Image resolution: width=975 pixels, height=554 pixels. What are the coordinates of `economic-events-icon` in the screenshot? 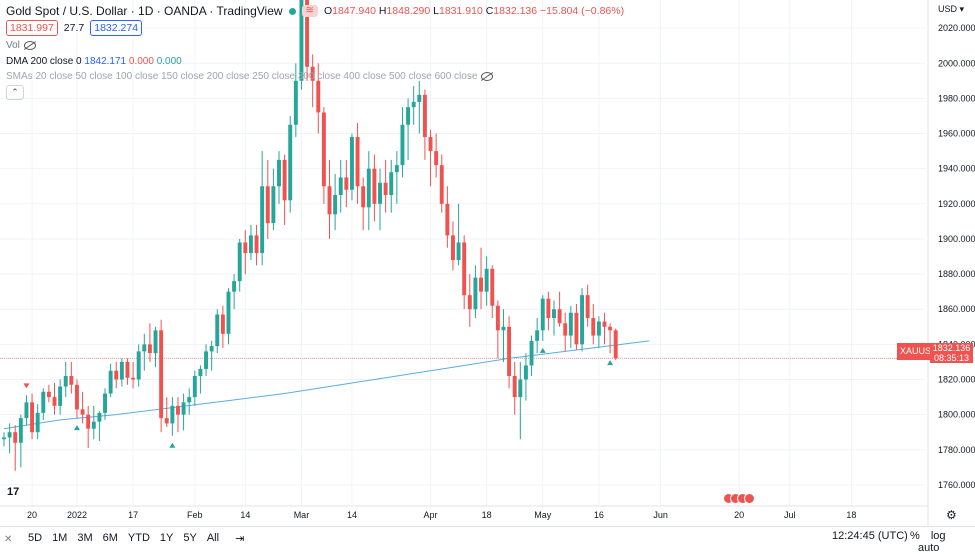 It's located at (739, 500).